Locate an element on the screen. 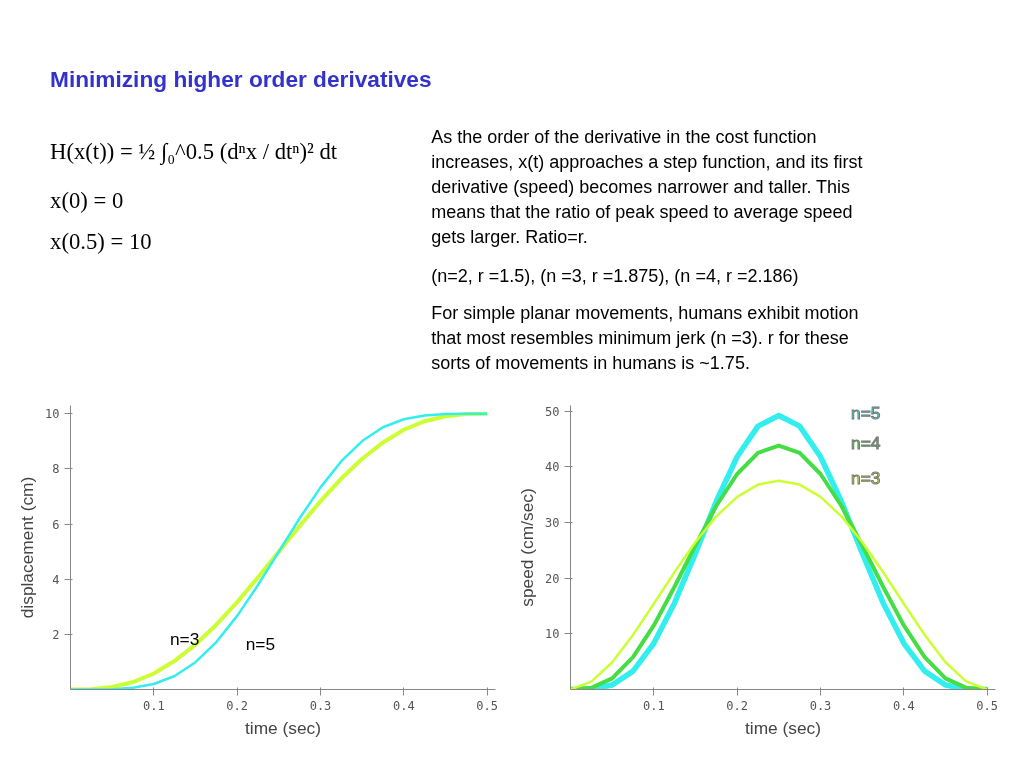  y-tick-label: 8 is located at coordinates (56, 469).